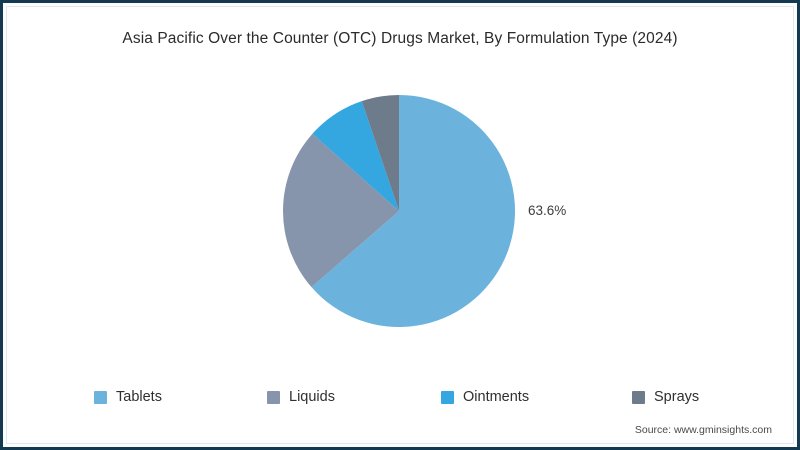  I want to click on pie-slice-liquids, so click(341, 210).